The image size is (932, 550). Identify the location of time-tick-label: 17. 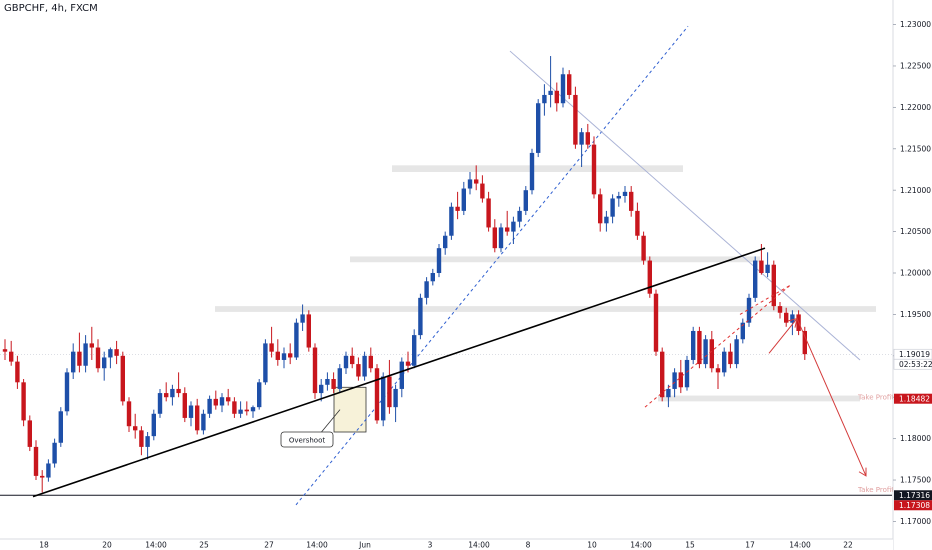
(750, 545).